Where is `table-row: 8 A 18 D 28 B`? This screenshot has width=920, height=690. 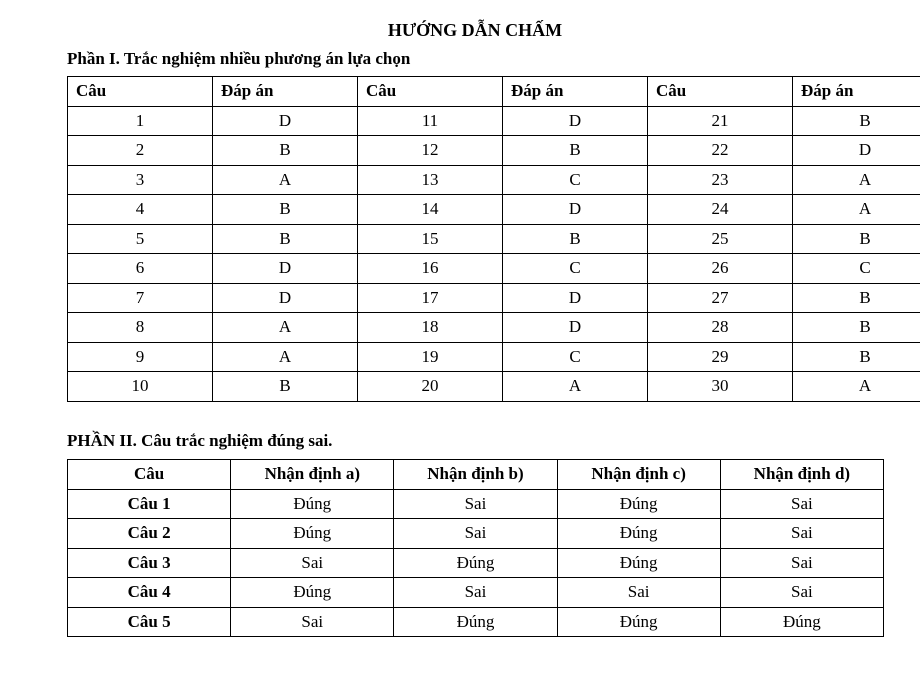 table-row: 8 A 18 D 28 B is located at coordinates (493, 327).